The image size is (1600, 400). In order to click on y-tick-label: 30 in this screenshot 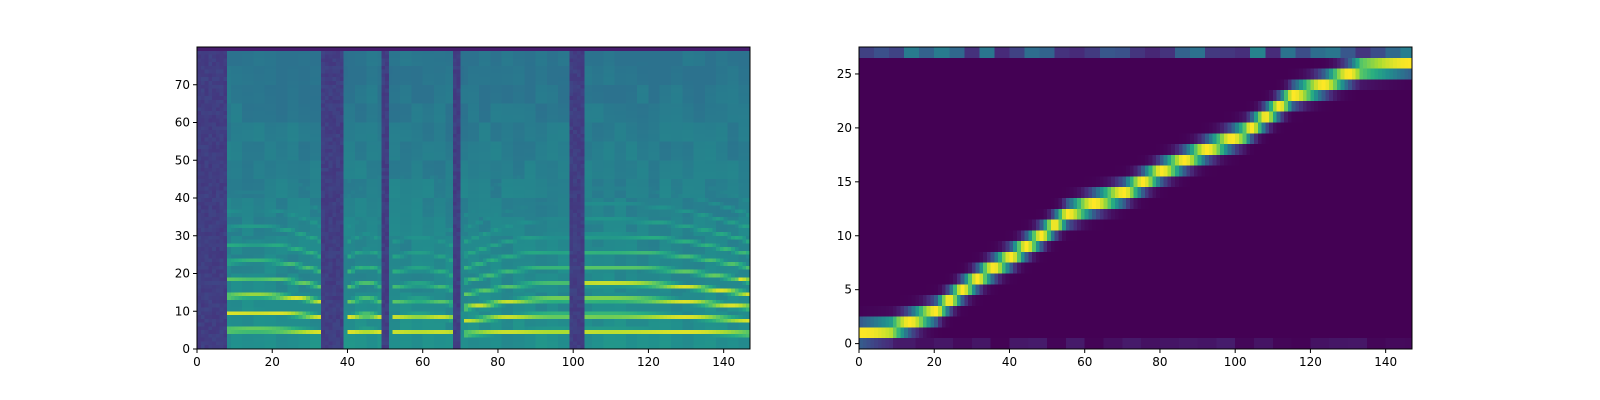, I will do `click(182, 236)`.